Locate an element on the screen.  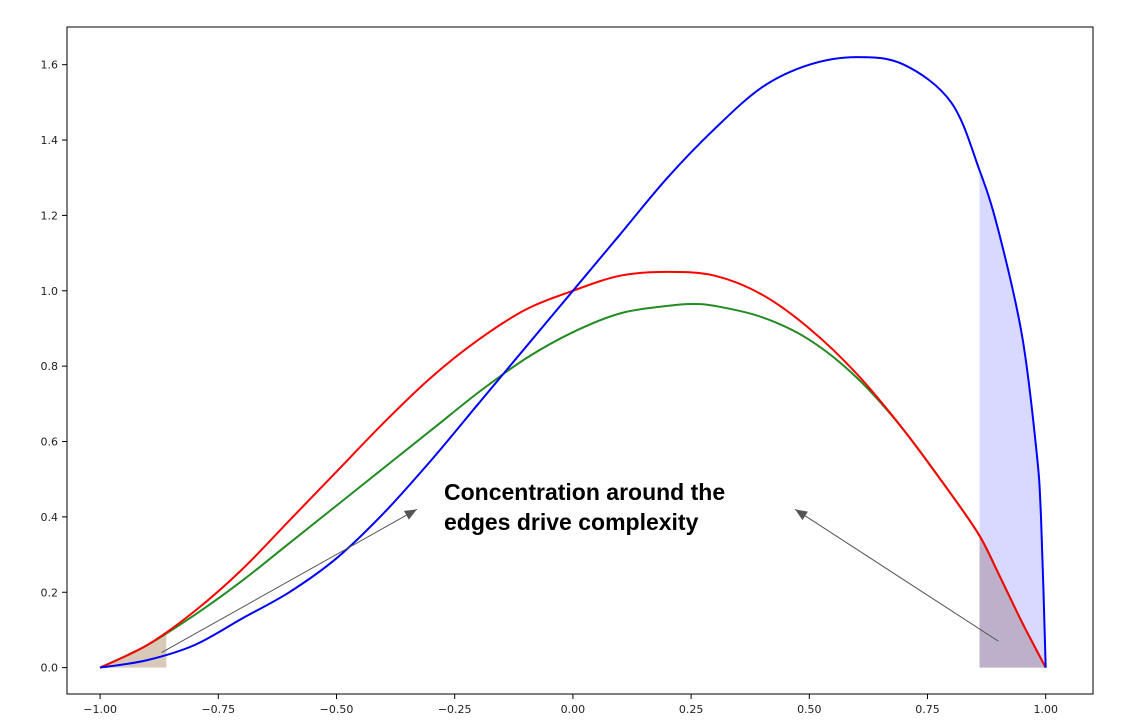
y-tick-label: 1.6 is located at coordinates (50, 65).